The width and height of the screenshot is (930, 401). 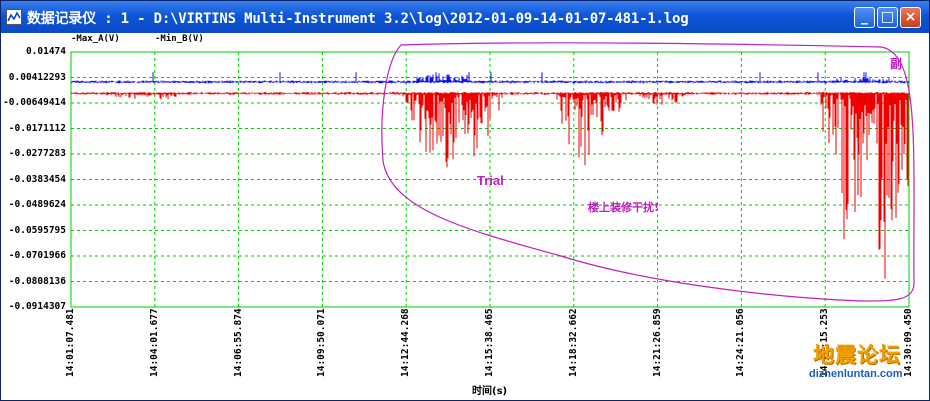 I want to click on x-axis-title: 时间(s), so click(x=490, y=391).